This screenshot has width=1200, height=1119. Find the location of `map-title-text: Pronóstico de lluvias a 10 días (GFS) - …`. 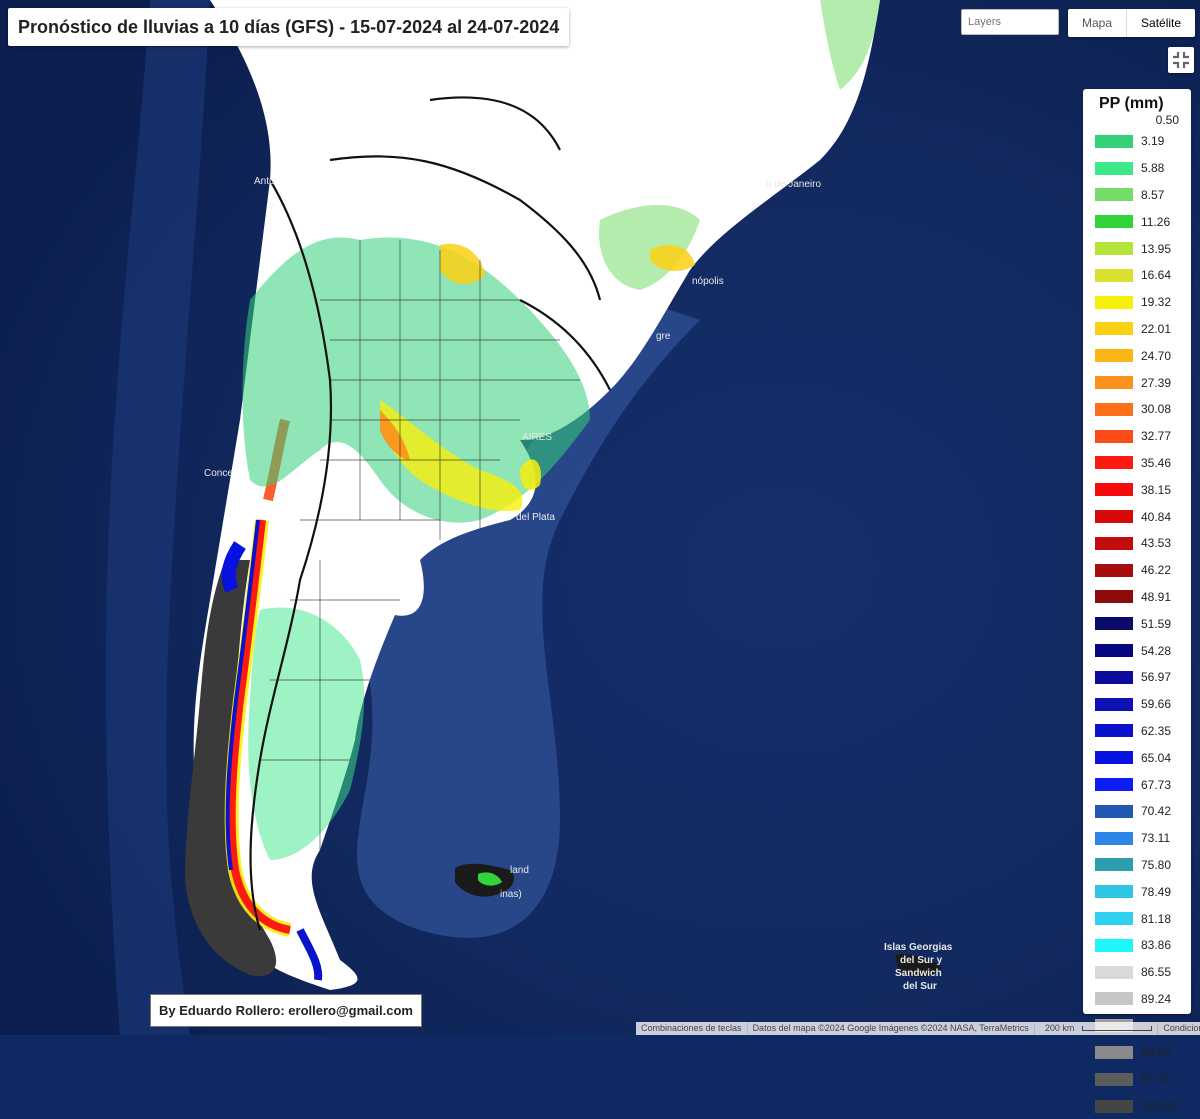

map-title-text: Pronóstico de lluvias a 10 días (GFS) - … is located at coordinates (289, 26).